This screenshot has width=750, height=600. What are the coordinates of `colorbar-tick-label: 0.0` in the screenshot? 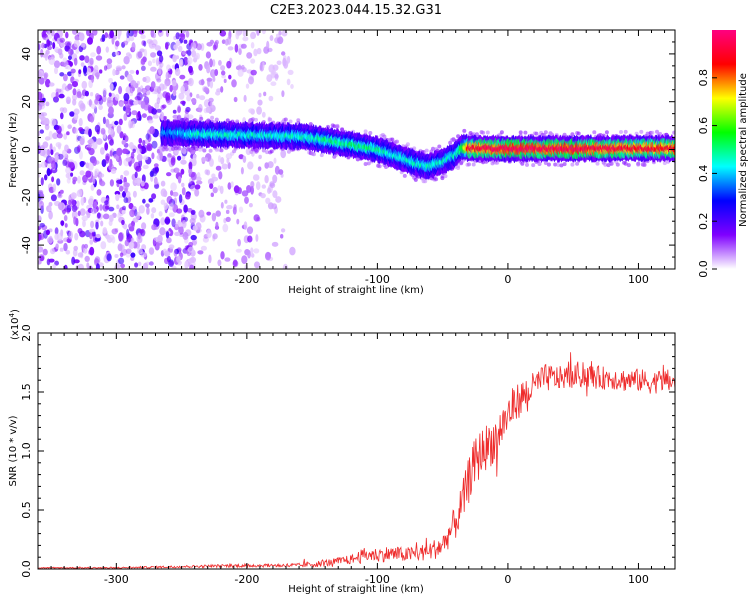 It's located at (703, 269).